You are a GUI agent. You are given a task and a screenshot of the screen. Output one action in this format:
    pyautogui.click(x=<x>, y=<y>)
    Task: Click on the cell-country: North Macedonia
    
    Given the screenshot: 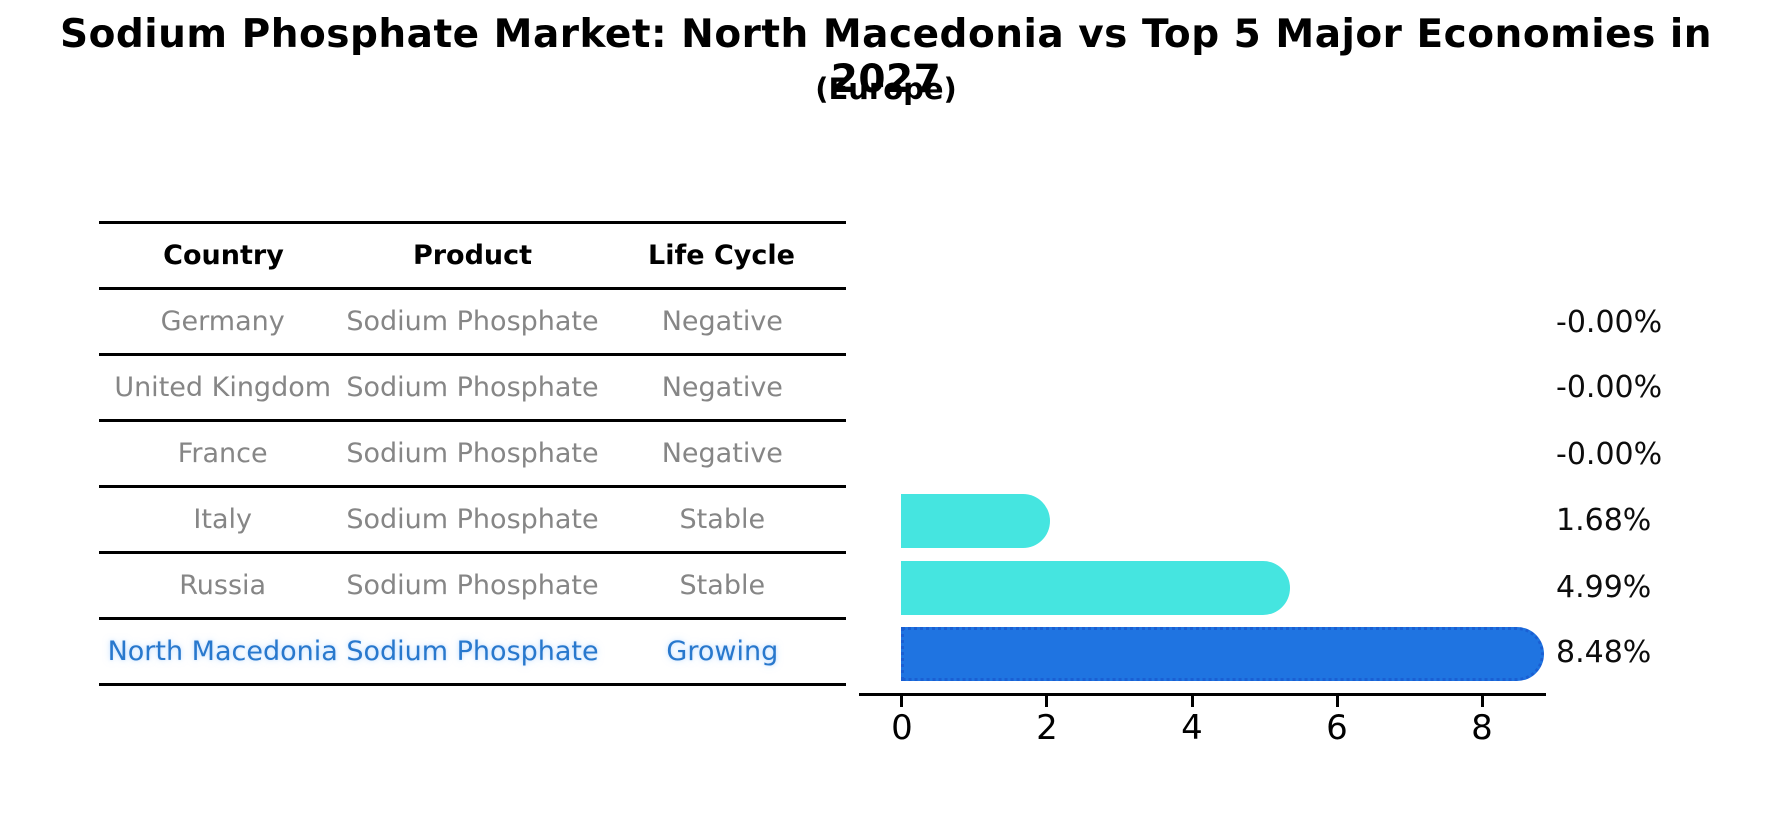 What is the action you would take?
    pyautogui.click(x=222, y=651)
    